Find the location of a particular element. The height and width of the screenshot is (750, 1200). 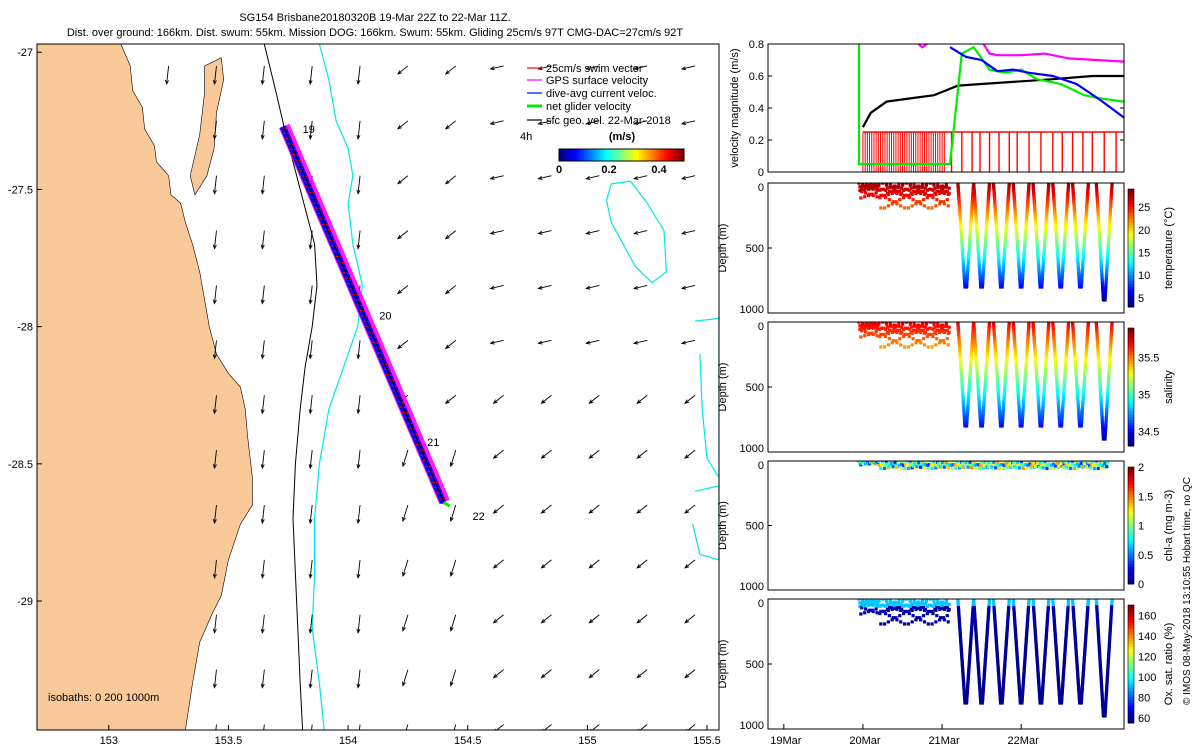

velocity-series-line is located at coordinates (990, 105).